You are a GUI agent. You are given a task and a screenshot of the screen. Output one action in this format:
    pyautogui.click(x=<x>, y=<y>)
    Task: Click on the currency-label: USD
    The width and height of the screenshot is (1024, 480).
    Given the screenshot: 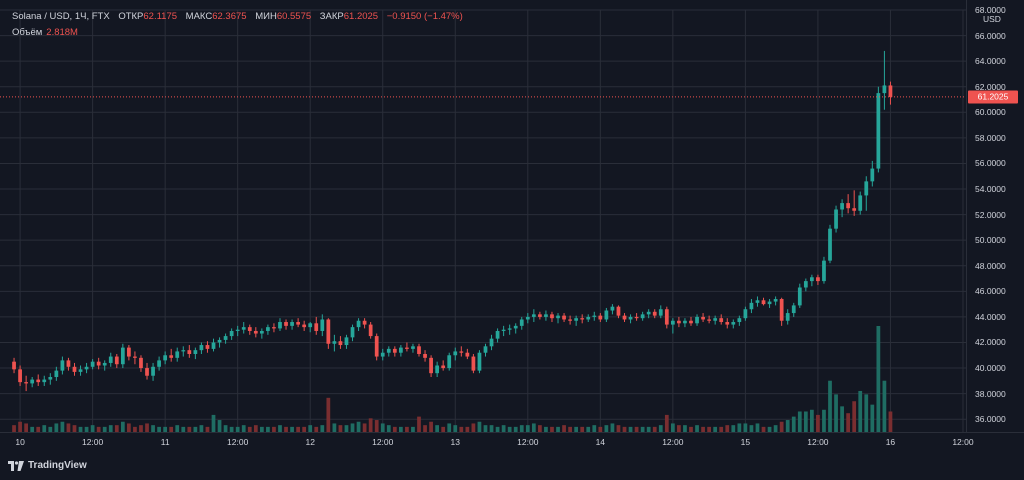 What is the action you would take?
    pyautogui.click(x=992, y=19)
    